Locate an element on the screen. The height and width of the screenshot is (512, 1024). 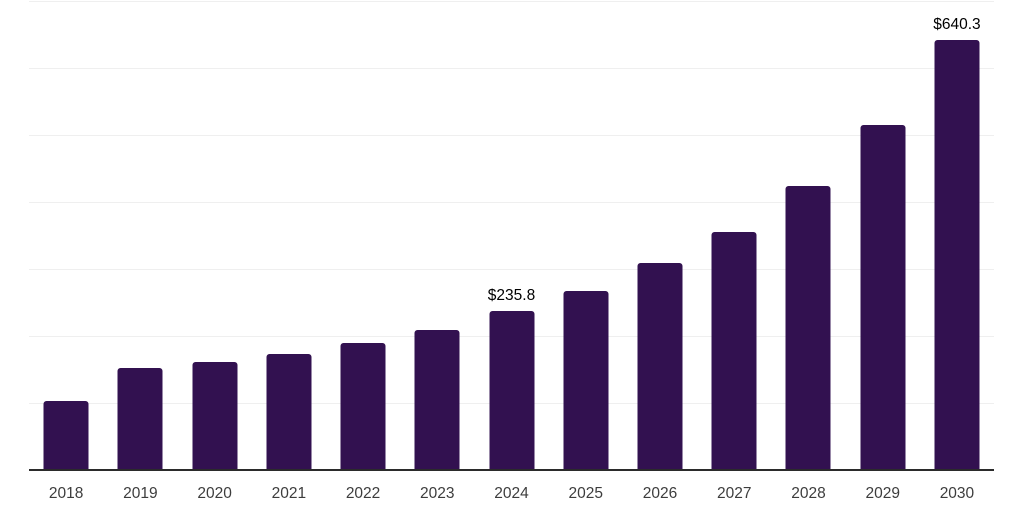
bar-value-label-2030: $640.3 is located at coordinates (957, 24).